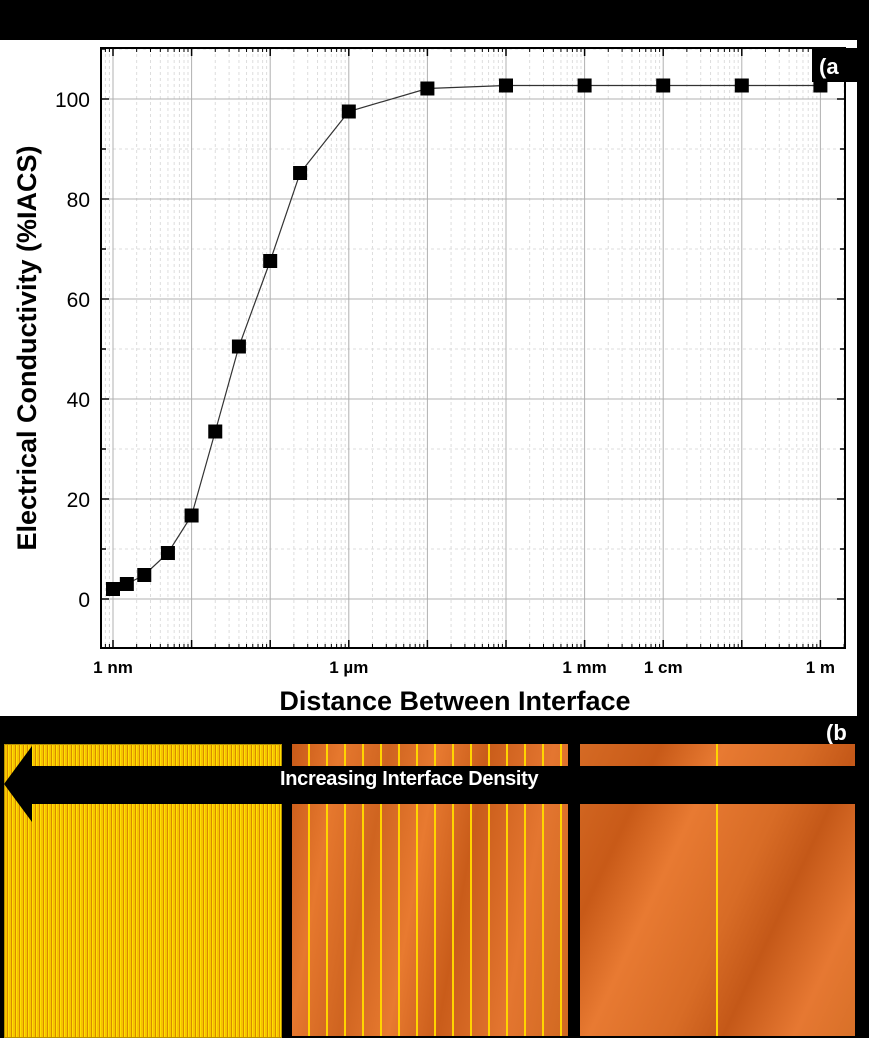  What do you see at coordinates (78, 500) in the screenshot?
I see `svg-text: 20` at bounding box center [78, 500].